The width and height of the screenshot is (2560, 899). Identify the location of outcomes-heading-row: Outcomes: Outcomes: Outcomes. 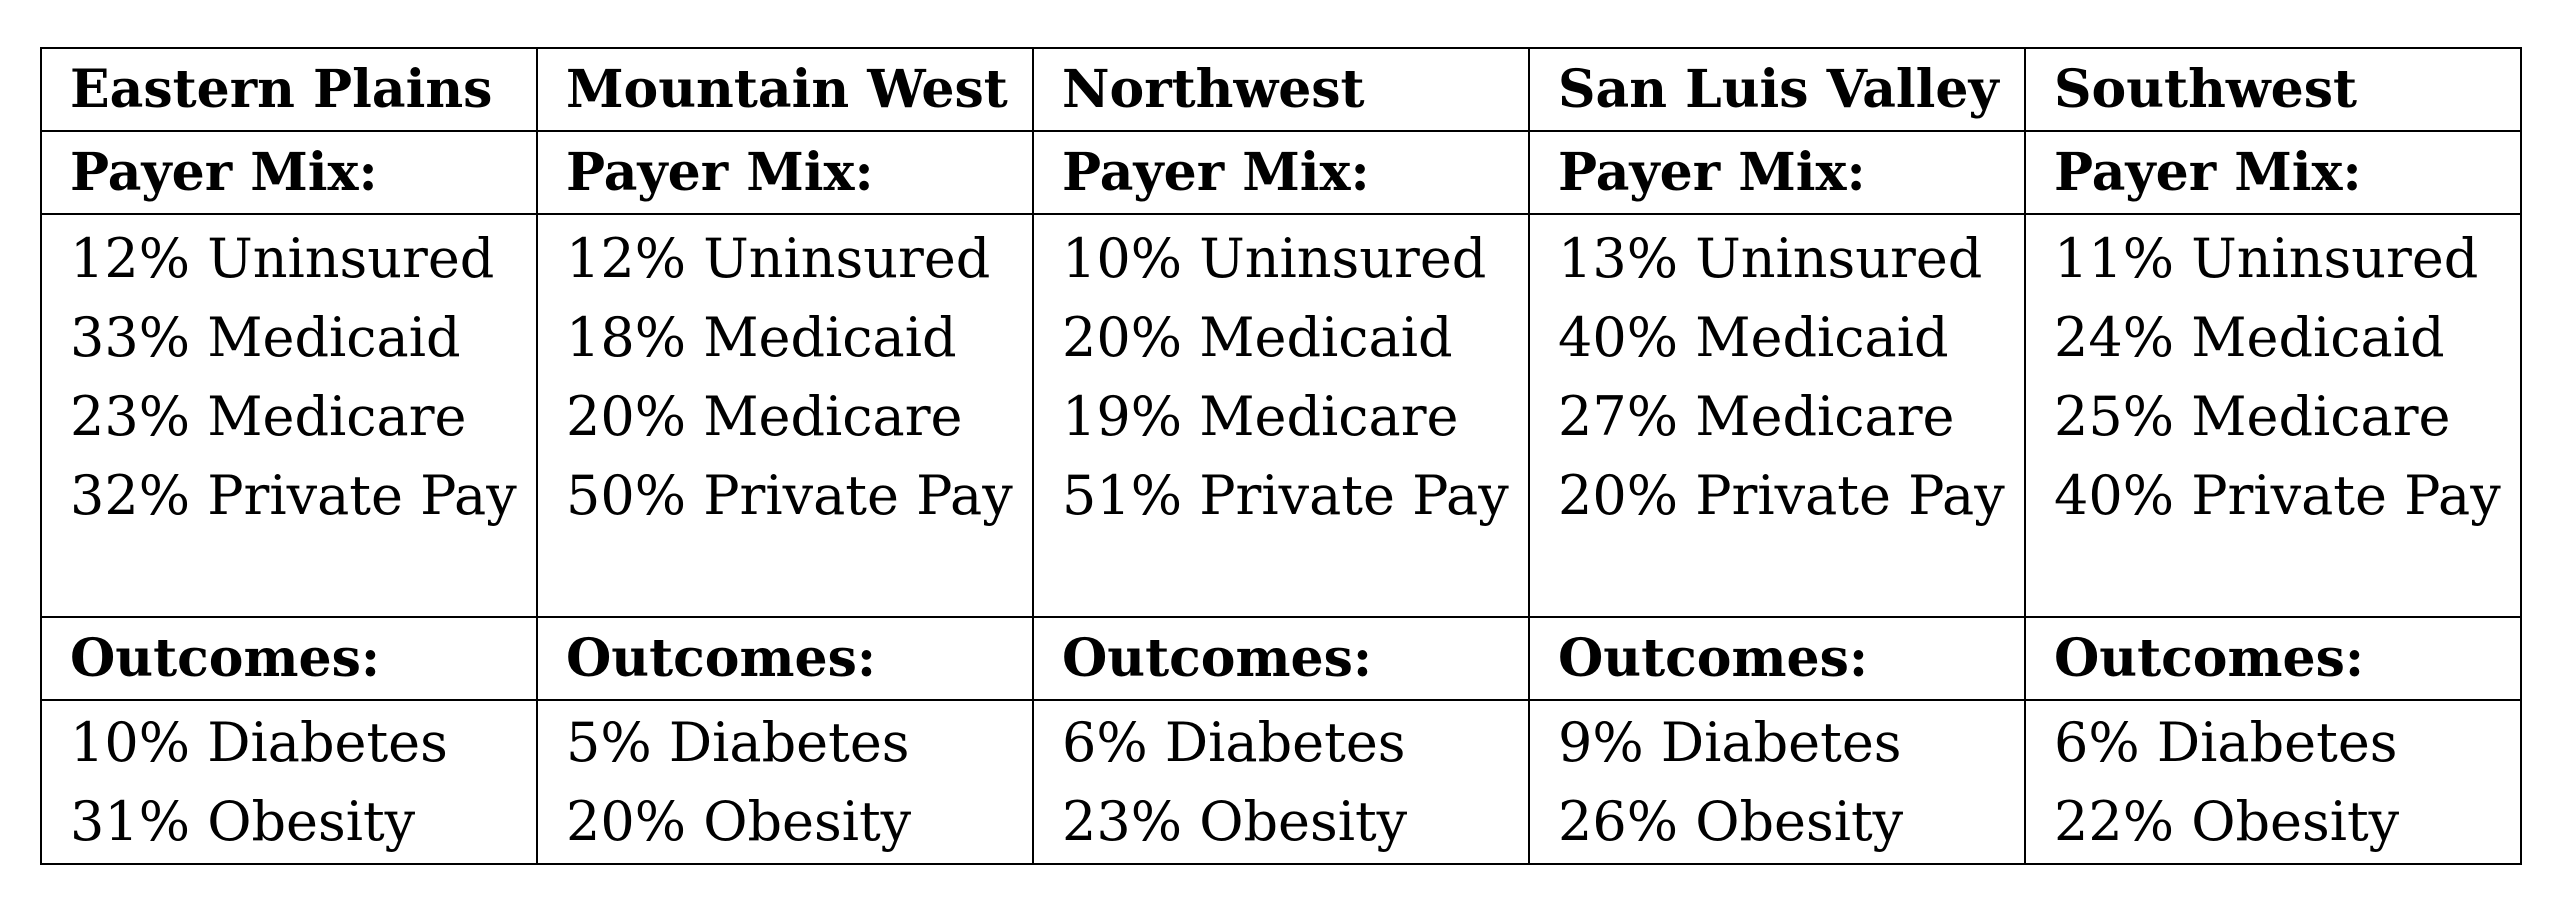
(1281, 658).